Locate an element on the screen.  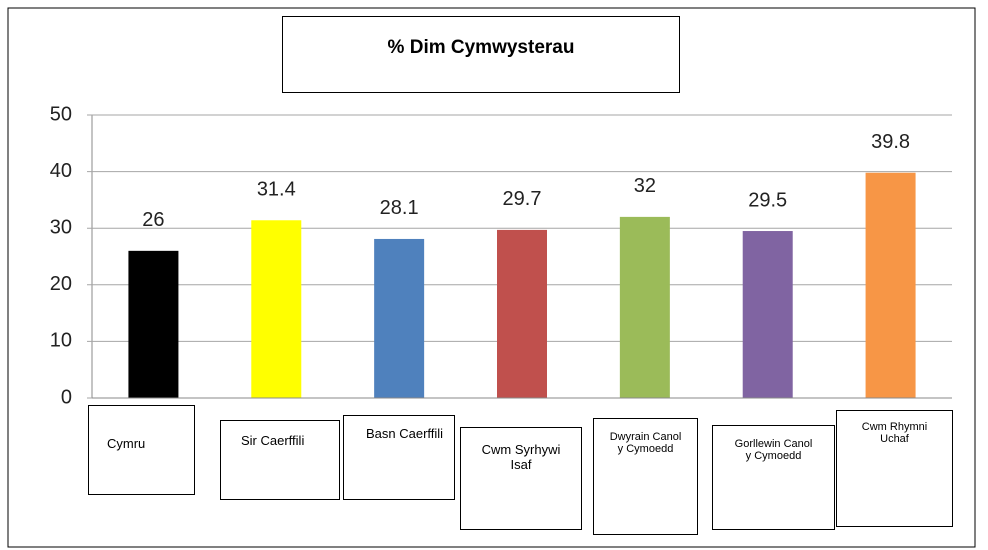
value-label: 29.7 is located at coordinates (522, 199).